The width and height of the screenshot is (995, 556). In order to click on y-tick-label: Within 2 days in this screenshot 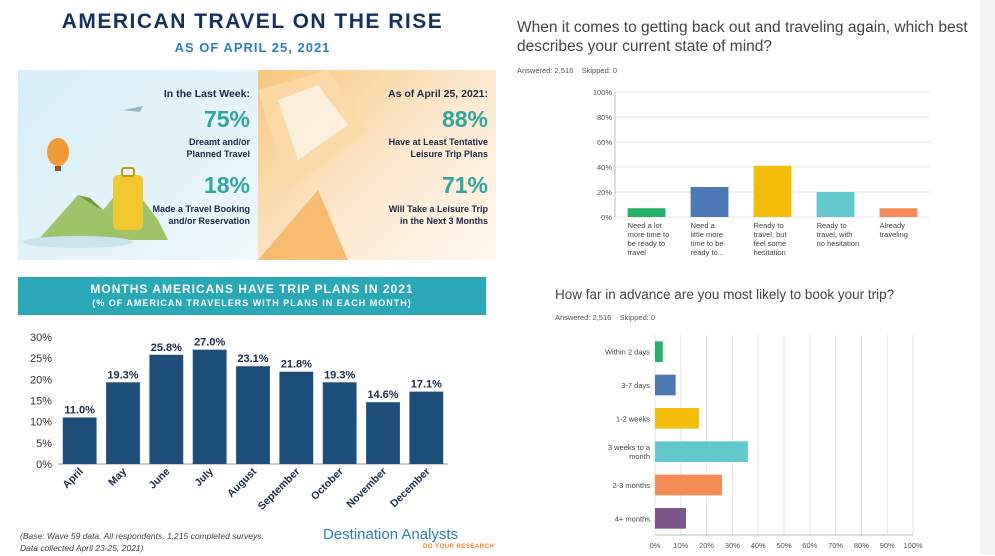, I will do `click(627, 352)`.